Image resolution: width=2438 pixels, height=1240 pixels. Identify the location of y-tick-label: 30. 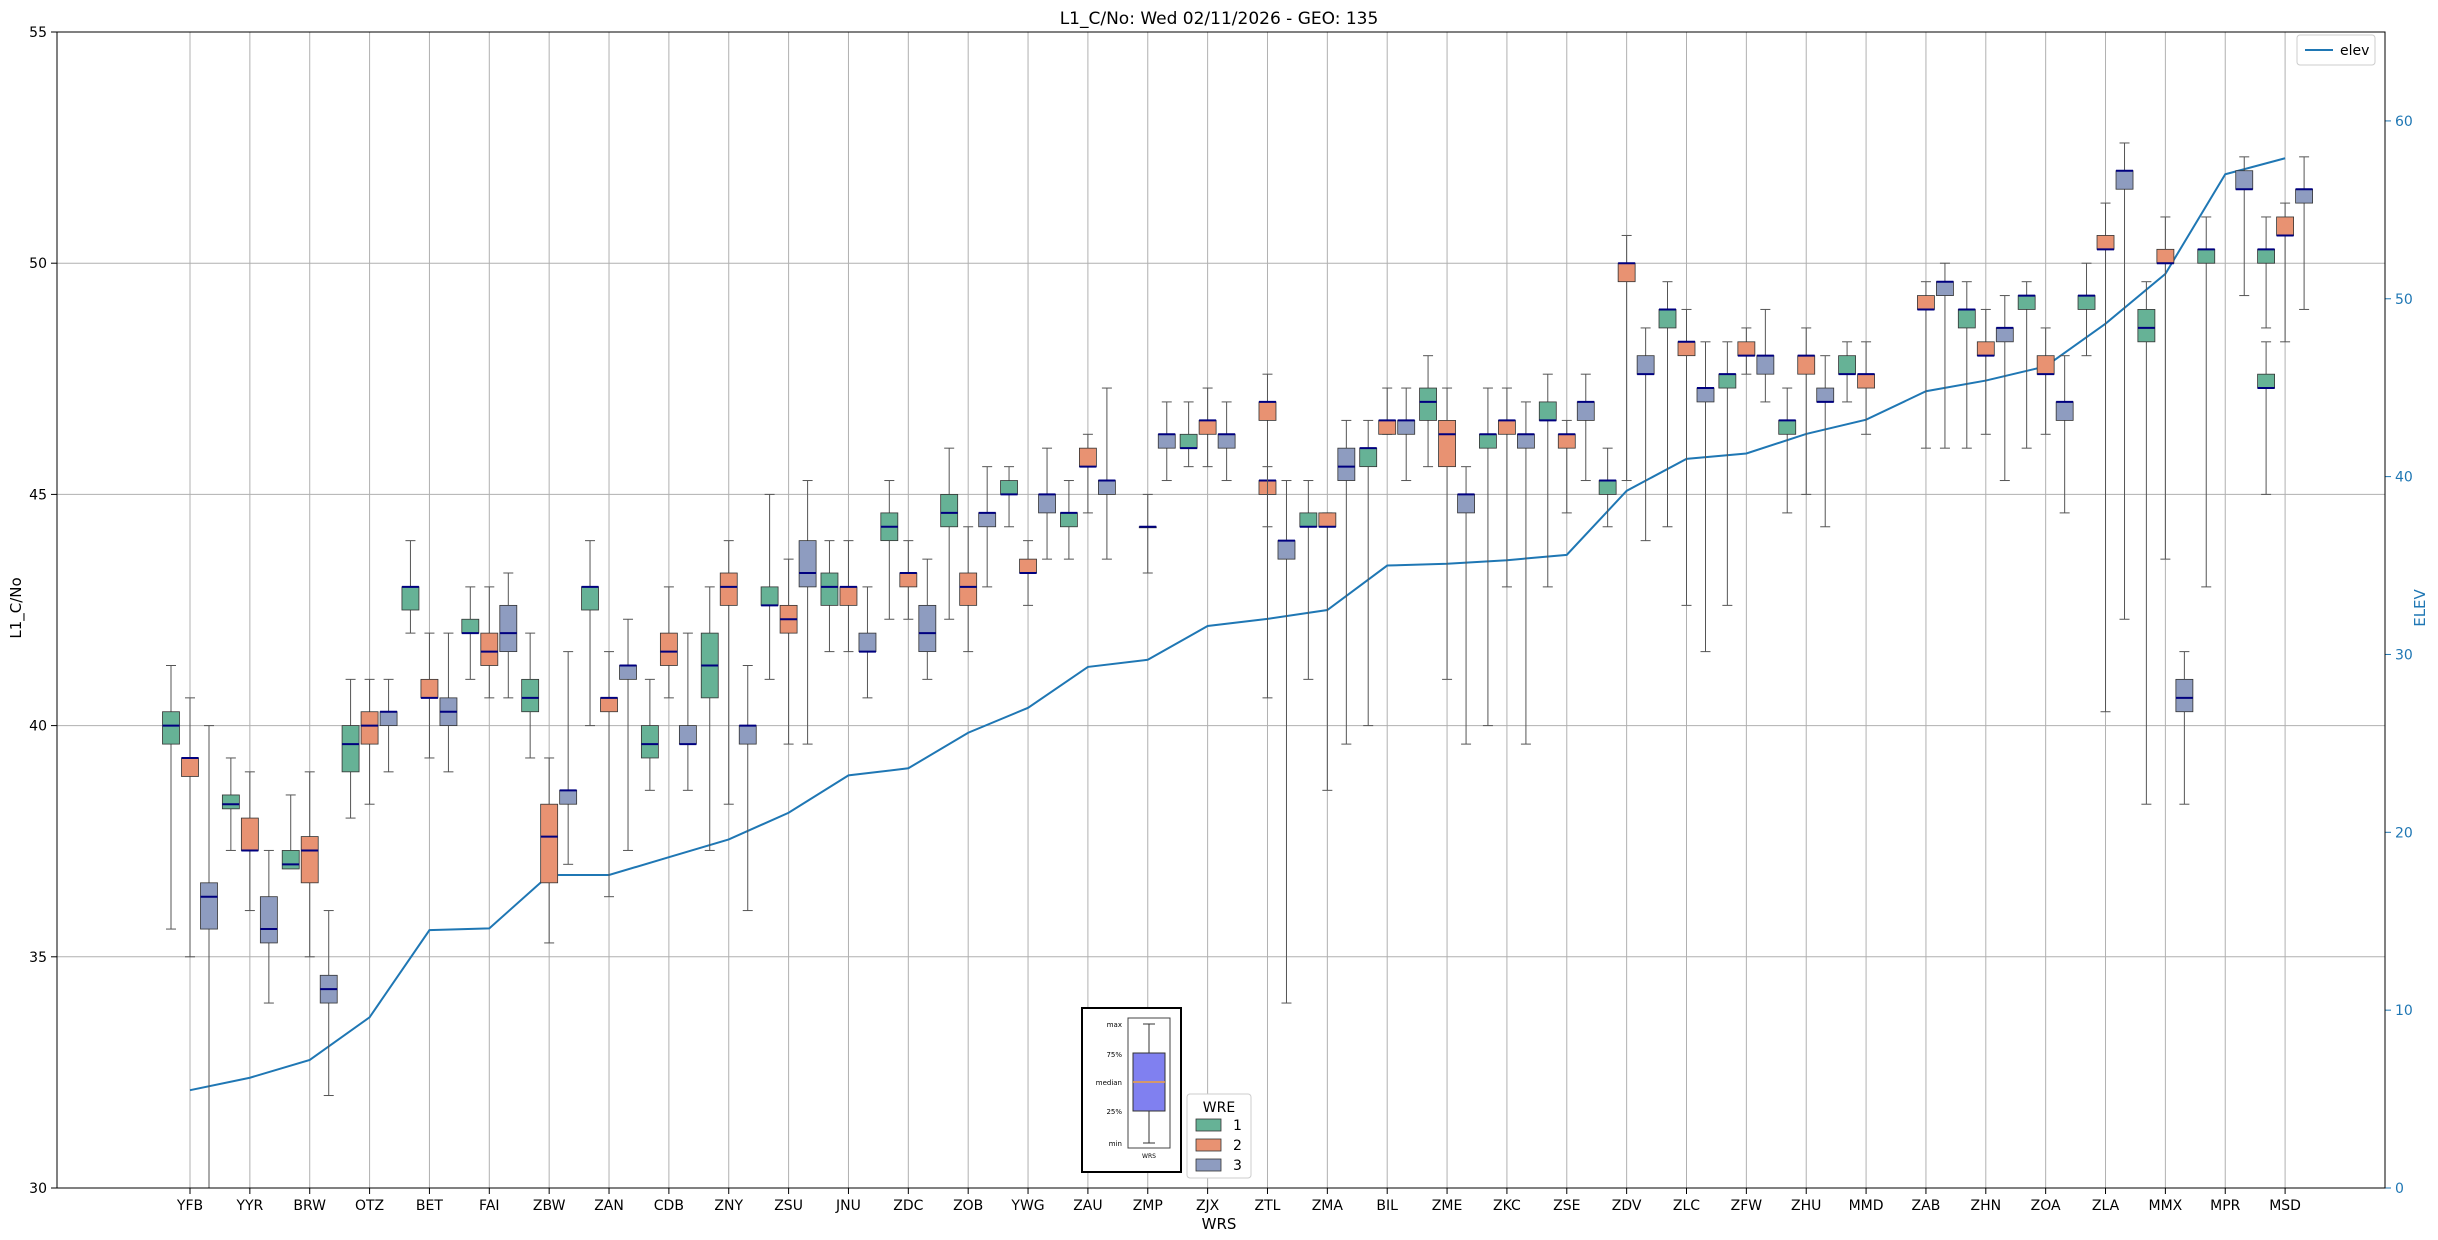
(38, 1189).